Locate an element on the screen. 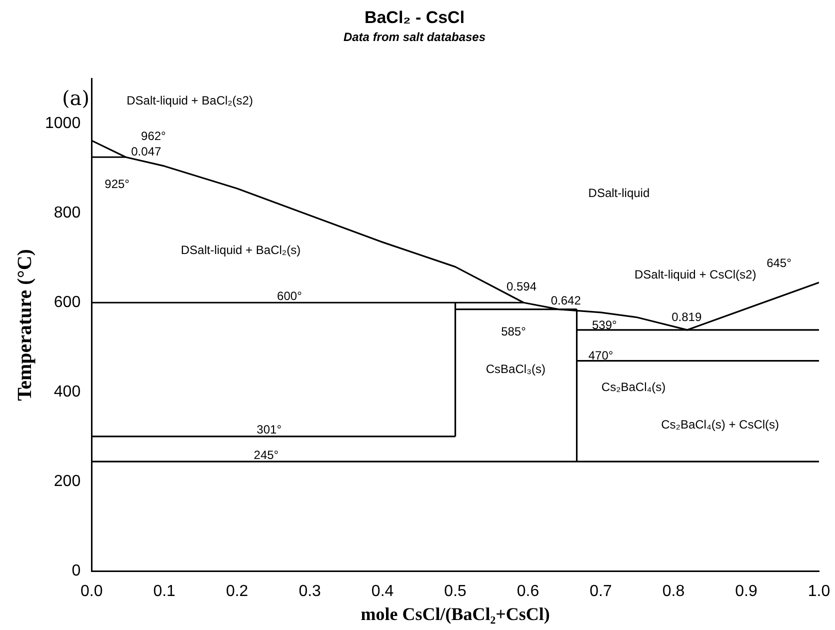  annotation: 962° is located at coordinates (153, 136).